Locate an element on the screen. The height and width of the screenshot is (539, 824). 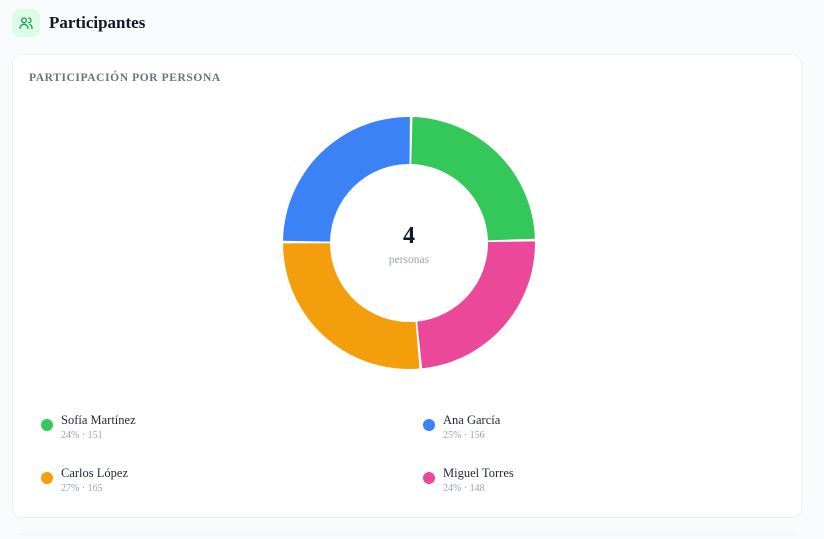
legend-text: Ana García 25% · 156 is located at coordinates (471, 427).